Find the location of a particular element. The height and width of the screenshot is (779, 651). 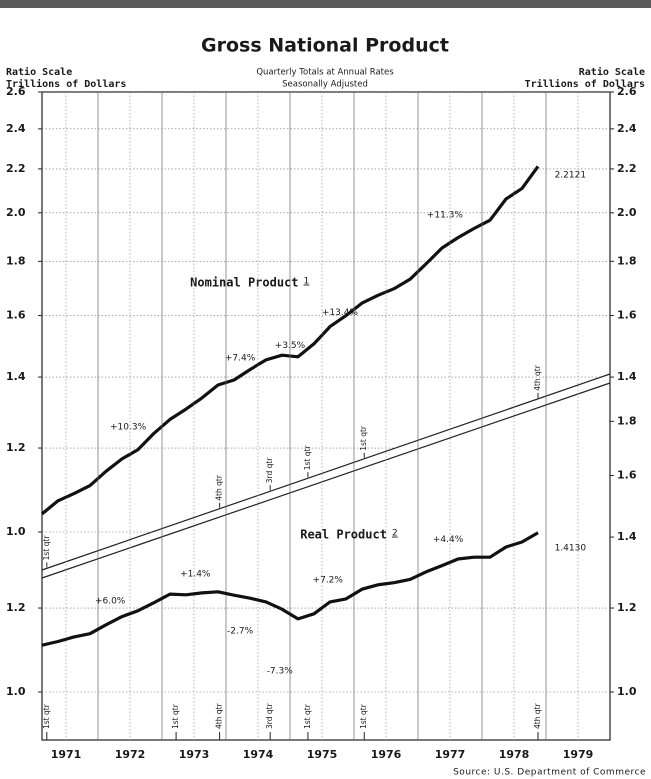

y2-tick-label: 2.0 is located at coordinates (627, 212).